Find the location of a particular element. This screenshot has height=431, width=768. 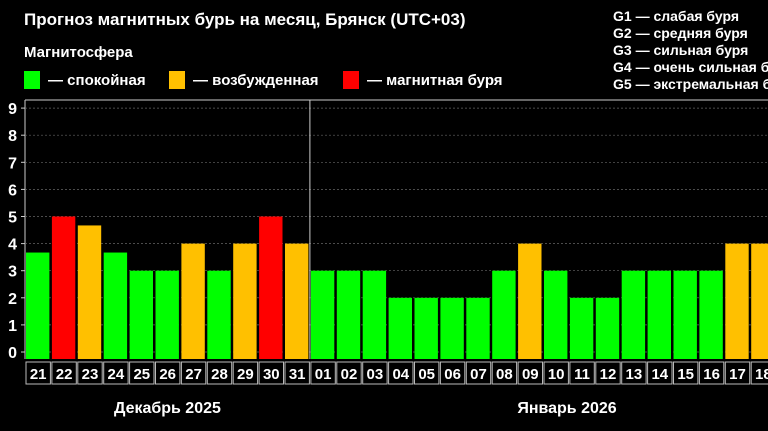

x-tick-label: 15 is located at coordinates (685, 374).